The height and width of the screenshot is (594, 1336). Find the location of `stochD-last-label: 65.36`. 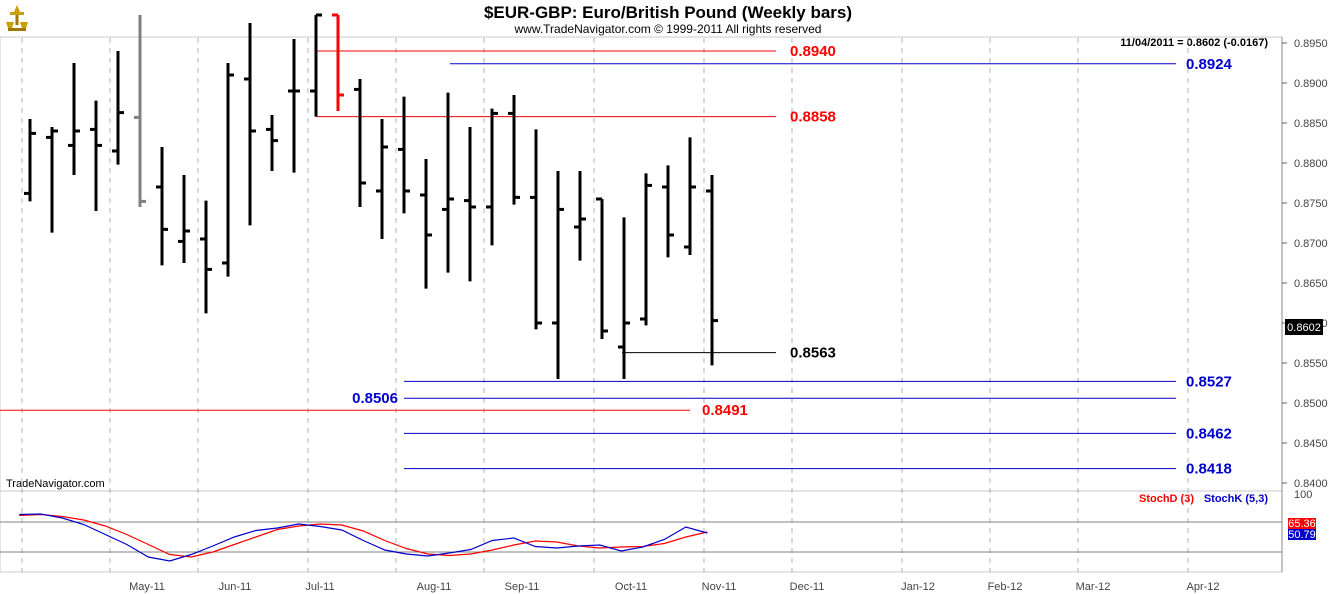

stochD-last-label: 65.36 is located at coordinates (1302, 524).